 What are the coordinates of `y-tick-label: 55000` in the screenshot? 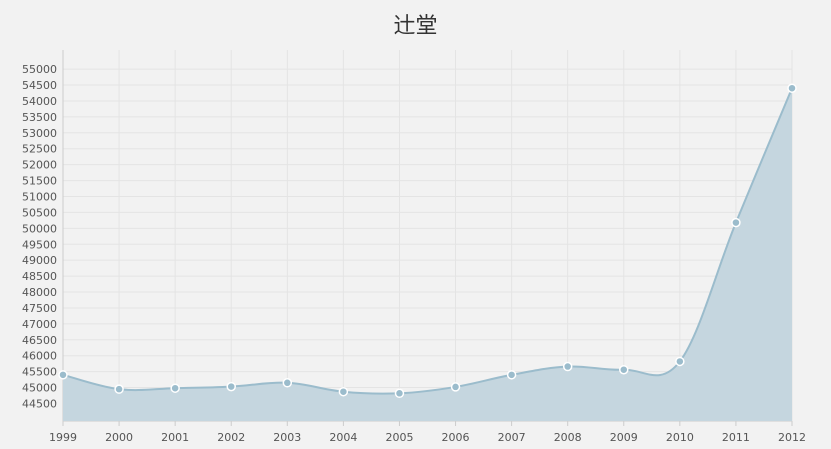 It's located at (39, 69).